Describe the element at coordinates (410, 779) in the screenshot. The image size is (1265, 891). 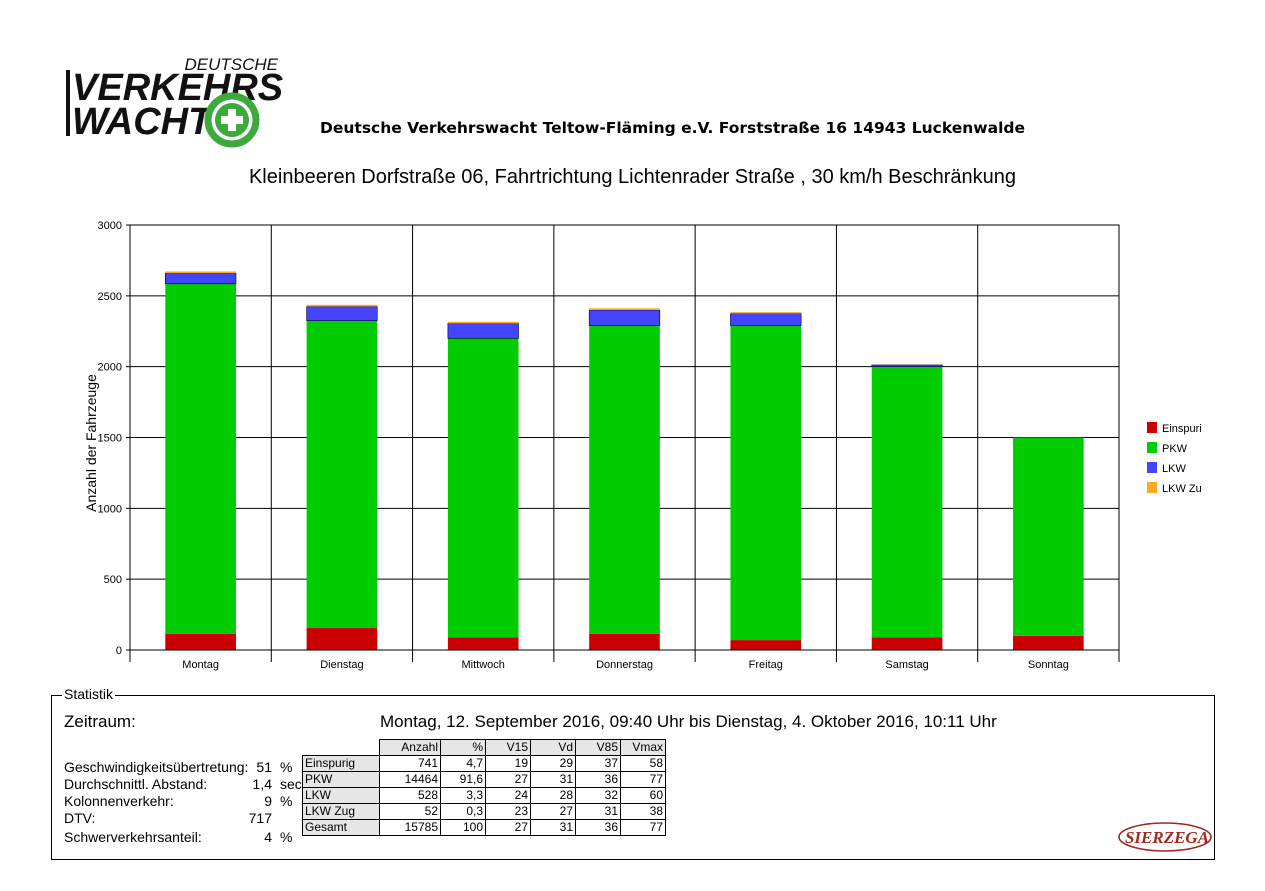
I see `table-cell: 14464` at that location.